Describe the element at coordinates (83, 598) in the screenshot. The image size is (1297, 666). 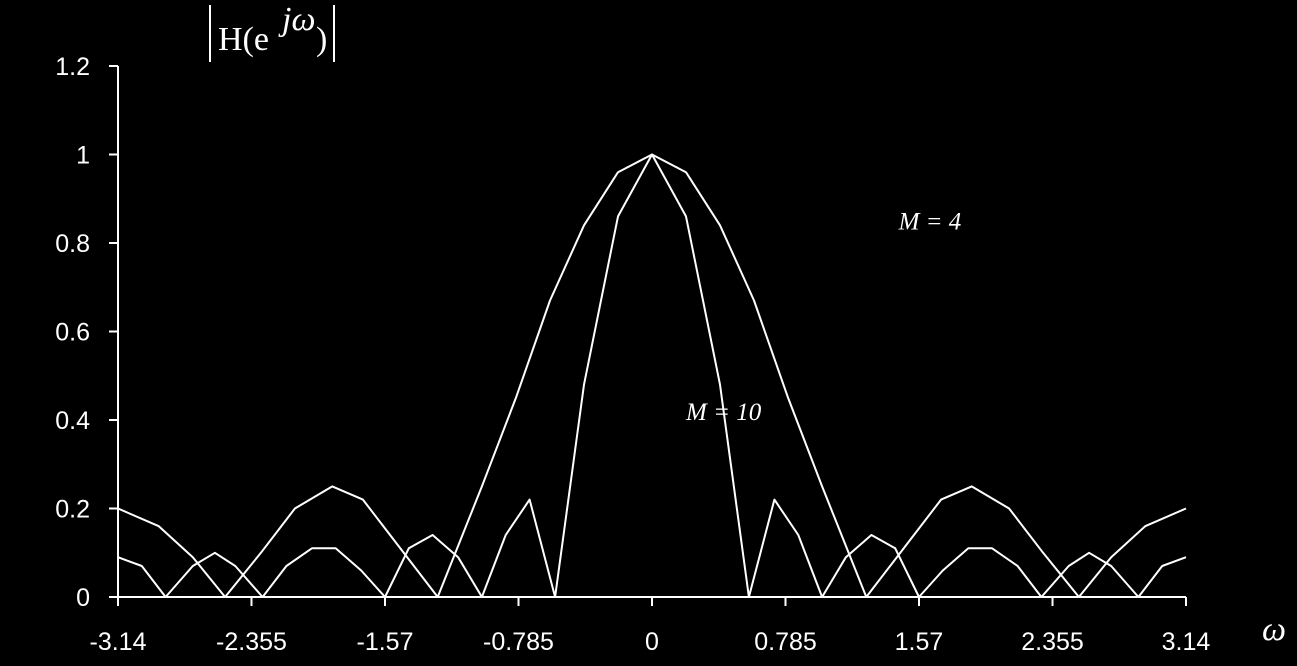
I see `y-tick-label: 0` at that location.